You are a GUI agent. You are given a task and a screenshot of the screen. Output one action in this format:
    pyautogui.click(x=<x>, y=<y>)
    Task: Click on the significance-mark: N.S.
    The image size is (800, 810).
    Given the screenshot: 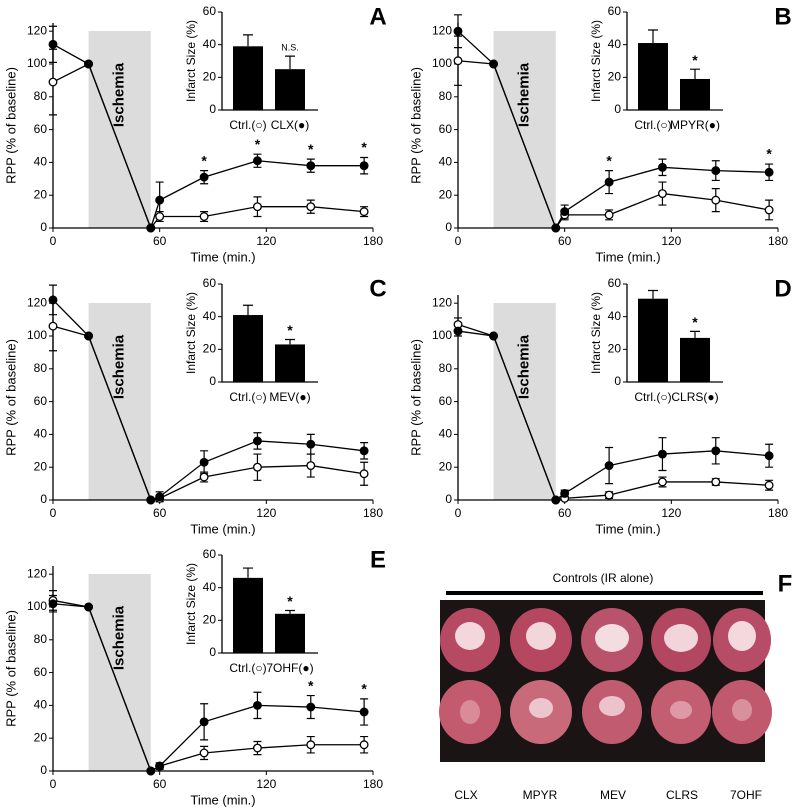 What is the action you would take?
    pyautogui.click(x=290, y=47)
    